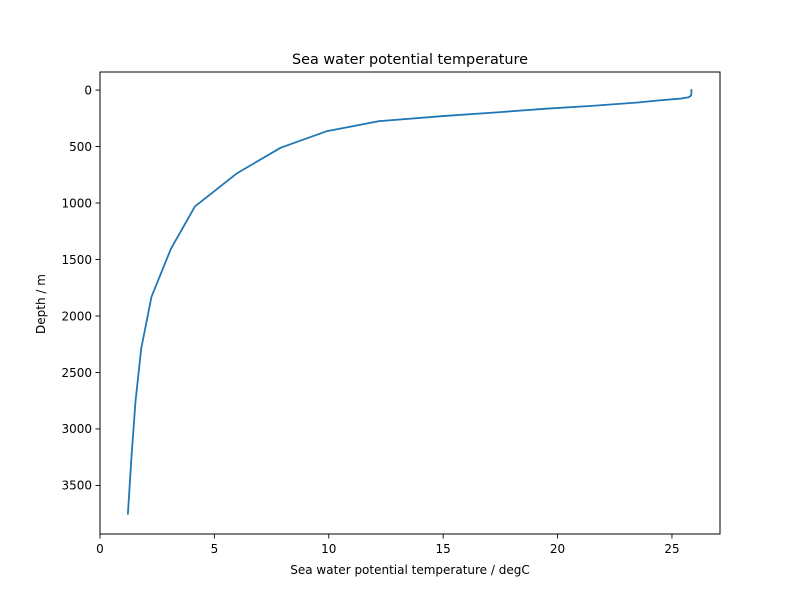 This screenshot has width=800, height=604. Describe the element at coordinates (80, 288) in the screenshot. I see `y-axis: 0 500 1000 1500 2000 2500 3000 3500` at that location.